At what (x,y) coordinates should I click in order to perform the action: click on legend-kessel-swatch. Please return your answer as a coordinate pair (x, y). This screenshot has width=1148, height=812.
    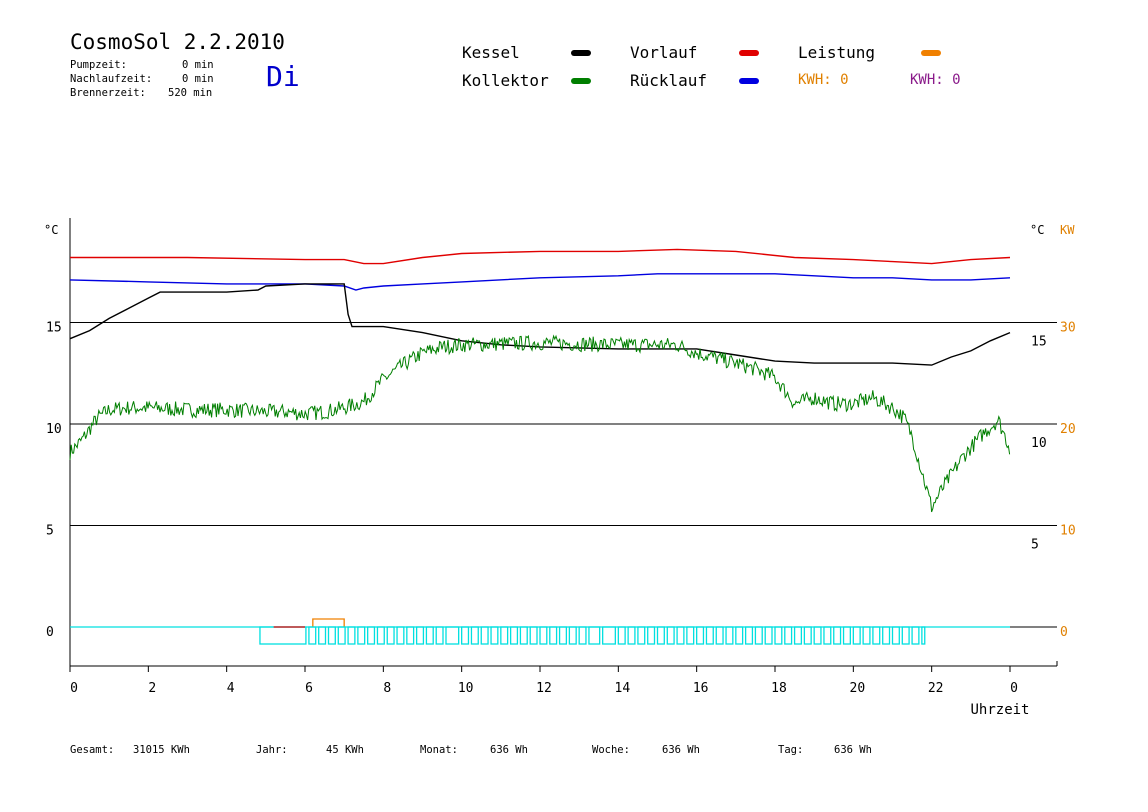
    Looking at the image, I should click on (581, 53).